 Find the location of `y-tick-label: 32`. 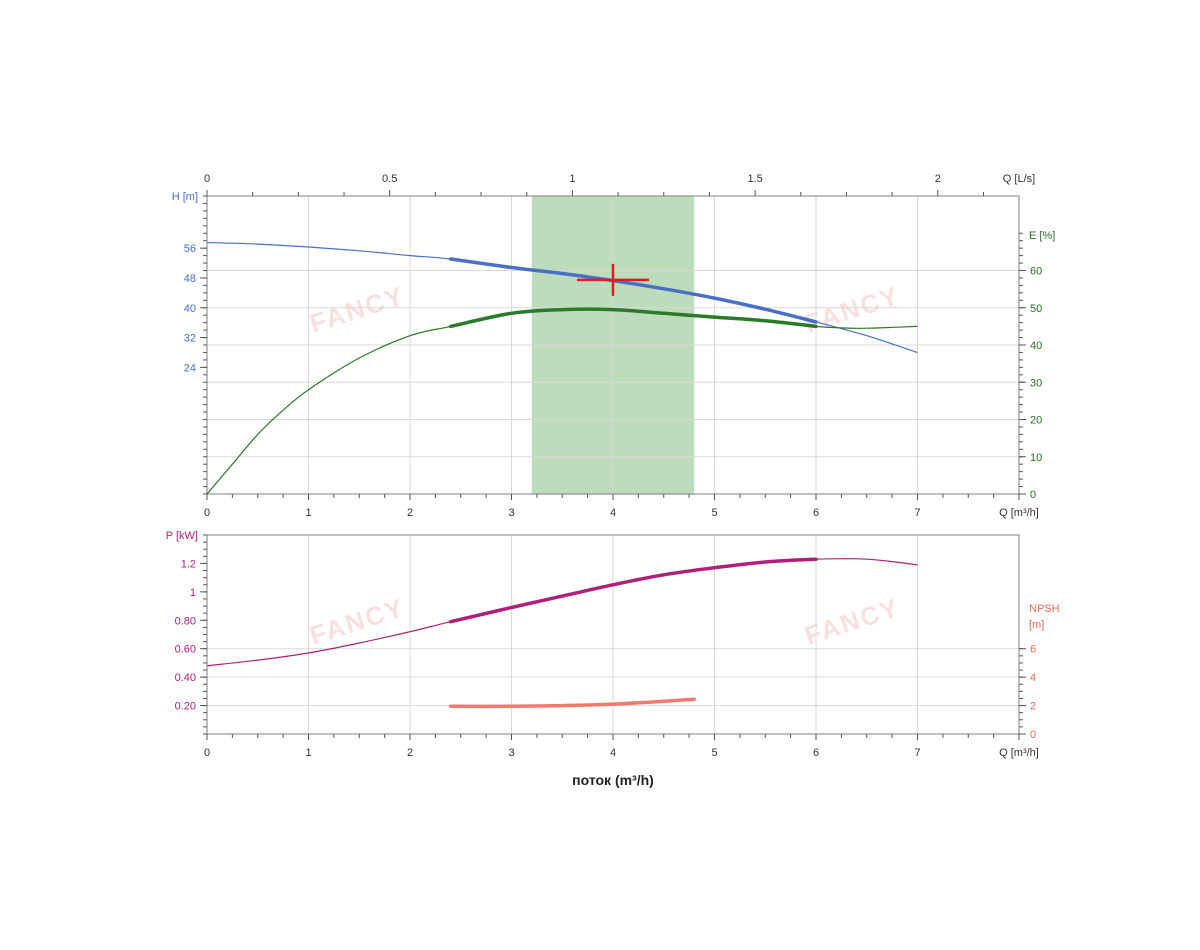

y-tick-label: 32 is located at coordinates (190, 339).